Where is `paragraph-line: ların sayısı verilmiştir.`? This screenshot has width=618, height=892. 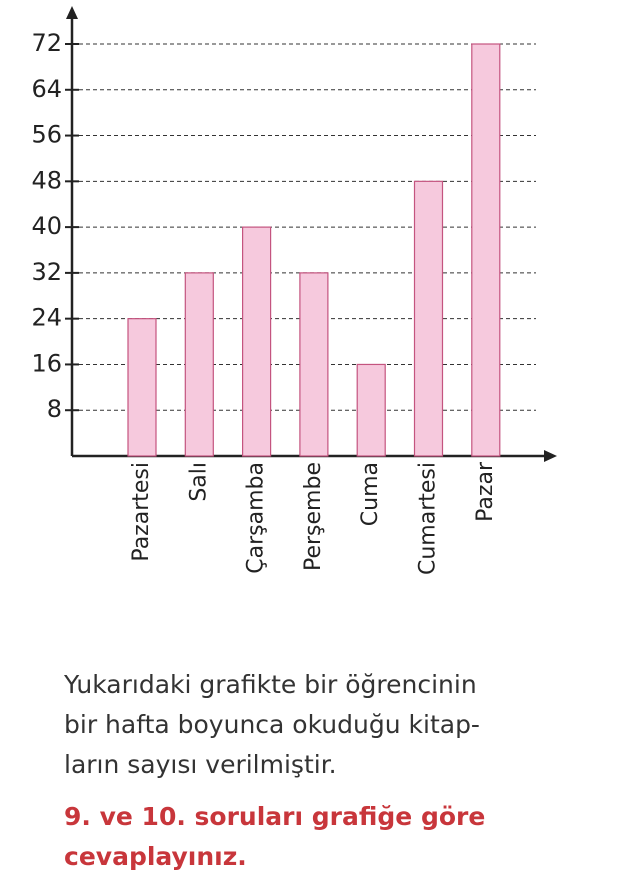 paragraph-line: ların sayısı verilmiştir. is located at coordinates (200, 764).